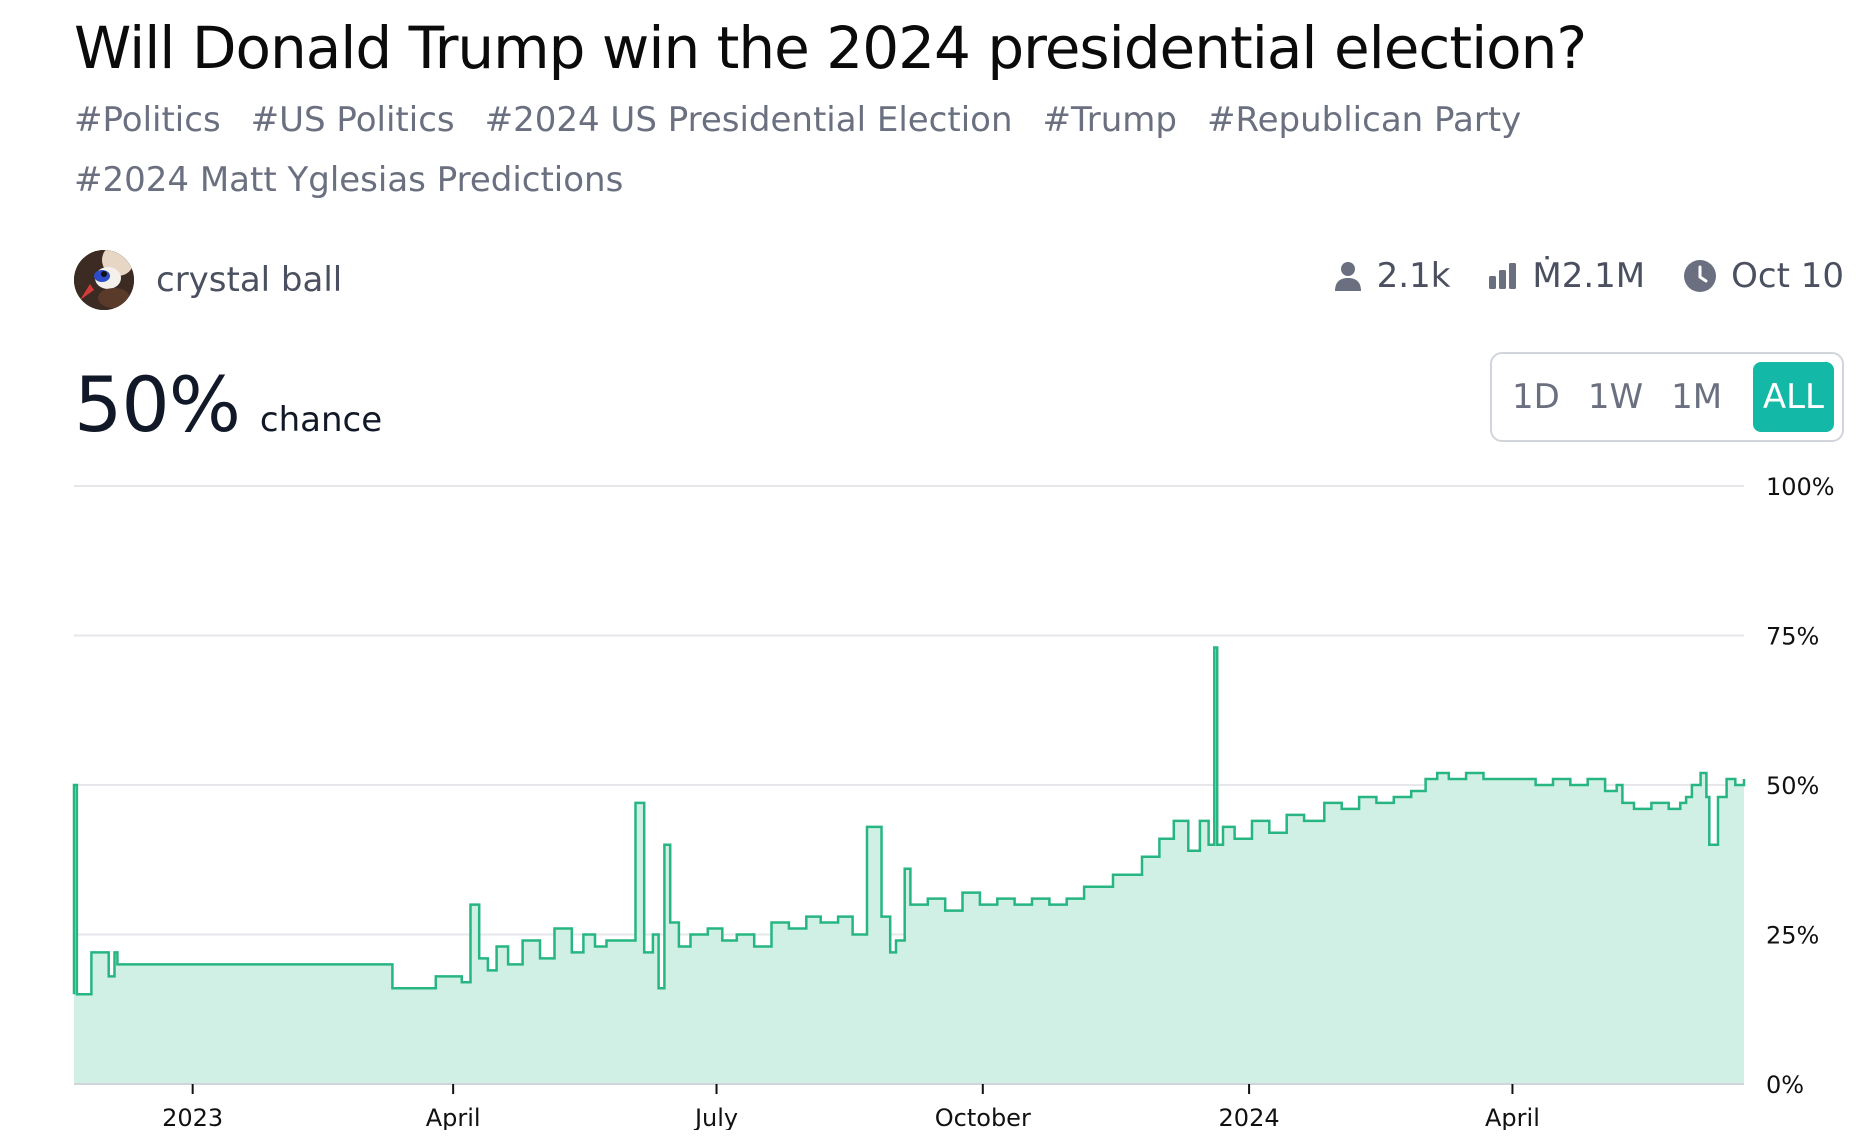 This screenshot has height=1138, width=1856. What do you see at coordinates (157, 404) in the screenshot?
I see `probability-value: 50%` at bounding box center [157, 404].